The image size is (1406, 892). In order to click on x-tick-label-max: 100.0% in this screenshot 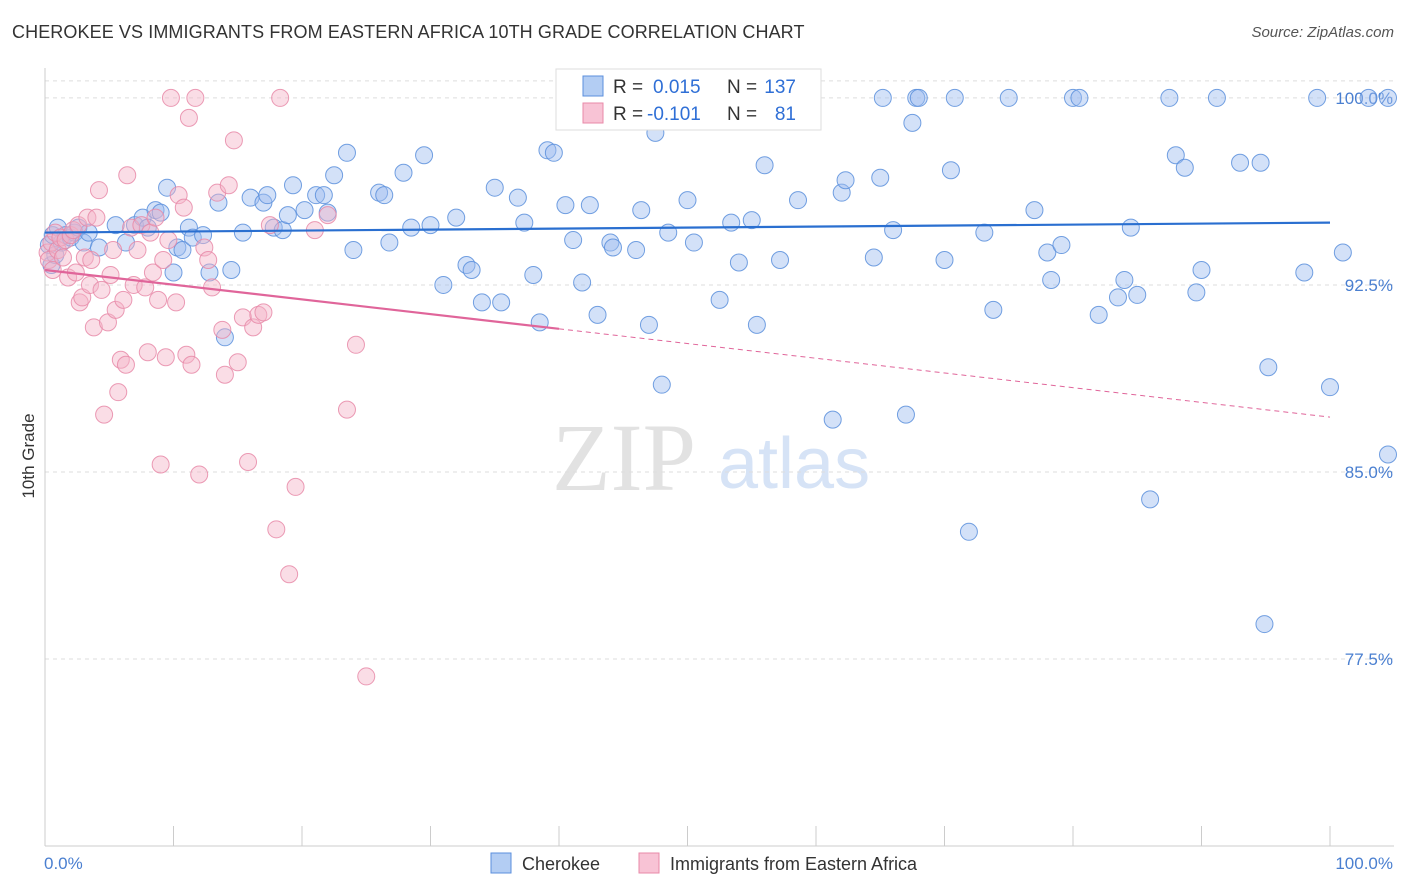, I will do `click(1364, 863)`.